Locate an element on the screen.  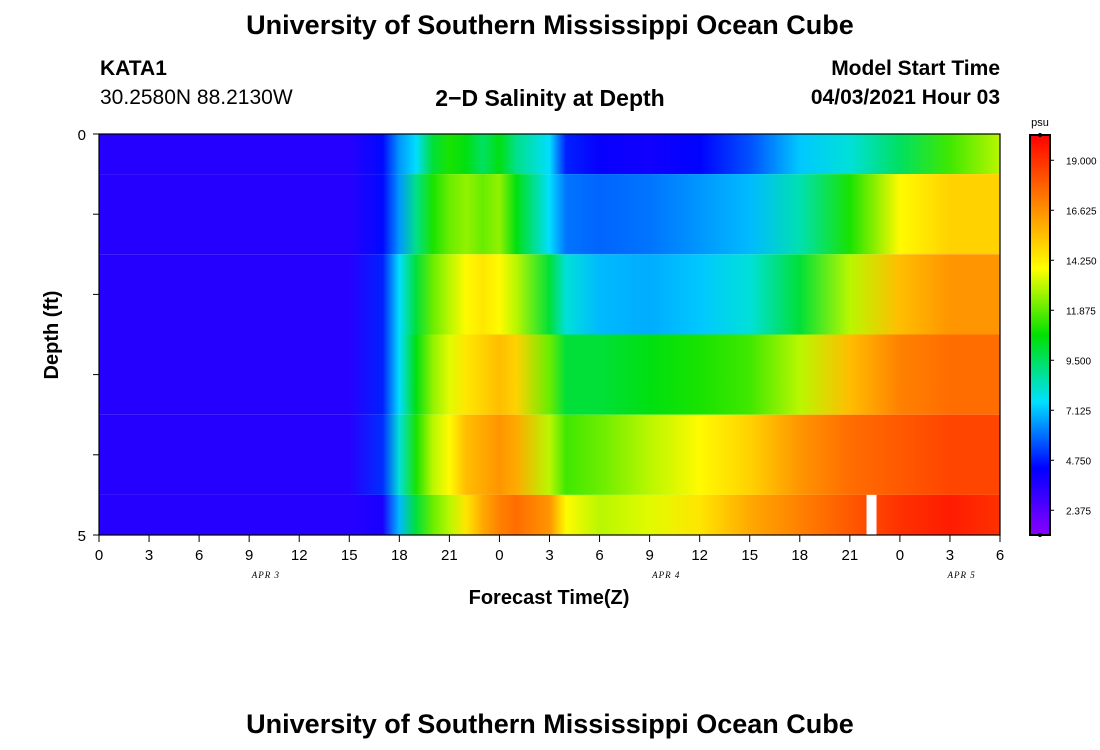
colorbar-scale is located at coordinates (1040, 335).